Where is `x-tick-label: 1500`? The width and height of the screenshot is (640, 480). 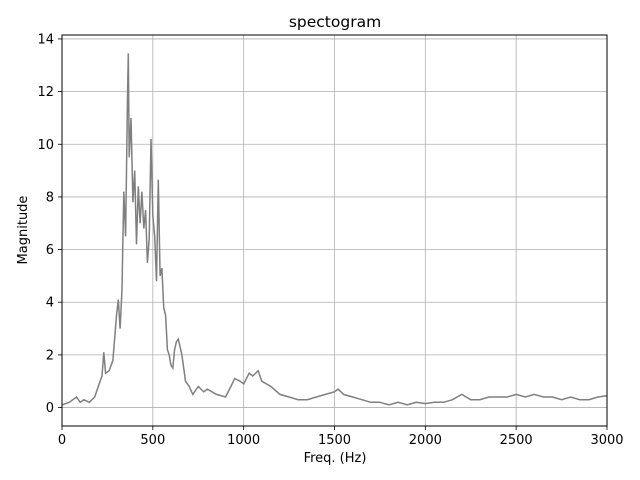 x-tick-label: 1500 is located at coordinates (334, 440).